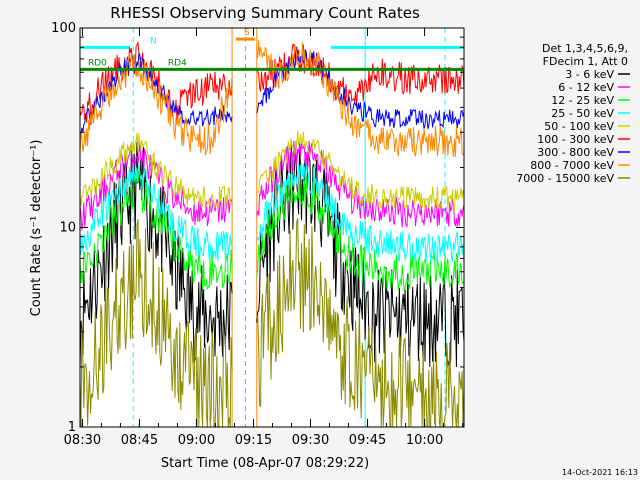 Image resolution: width=640 pixels, height=480 pixels. What do you see at coordinates (265, 463) in the screenshot?
I see `x-axis-label: Start Time (08-Apr-07 08:29:22)` at bounding box center [265, 463].